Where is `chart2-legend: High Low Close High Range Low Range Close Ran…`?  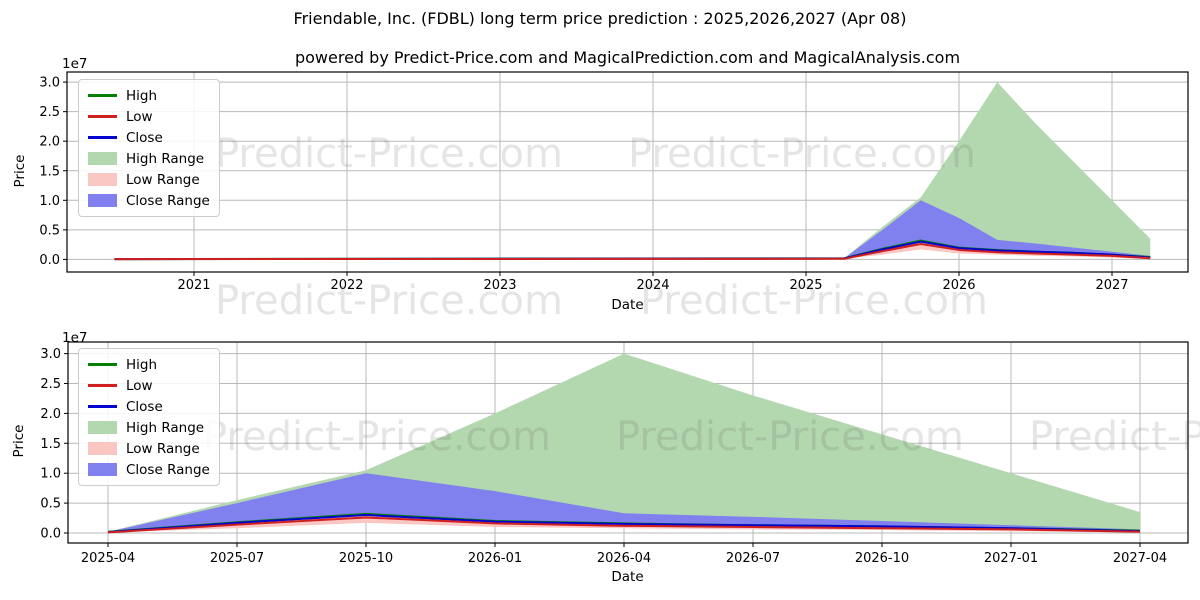 chart2-legend: High Low Close High Range Low Range Close Ran… is located at coordinates (149, 417).